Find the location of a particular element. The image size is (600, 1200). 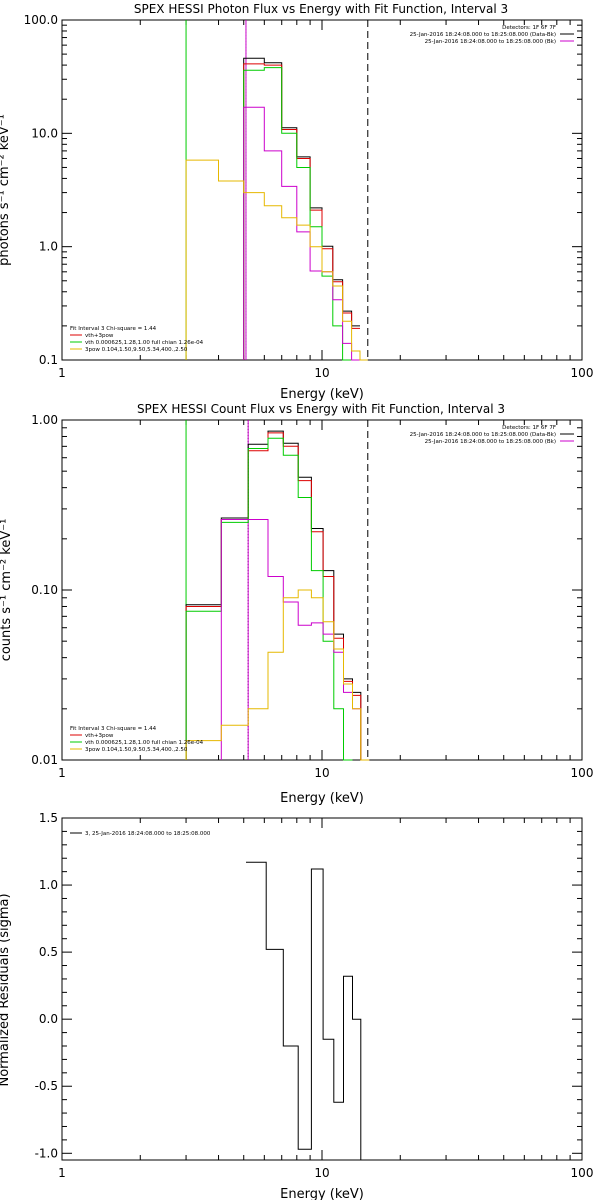

y-tick-label: 0.10 is located at coordinates (44, 590).